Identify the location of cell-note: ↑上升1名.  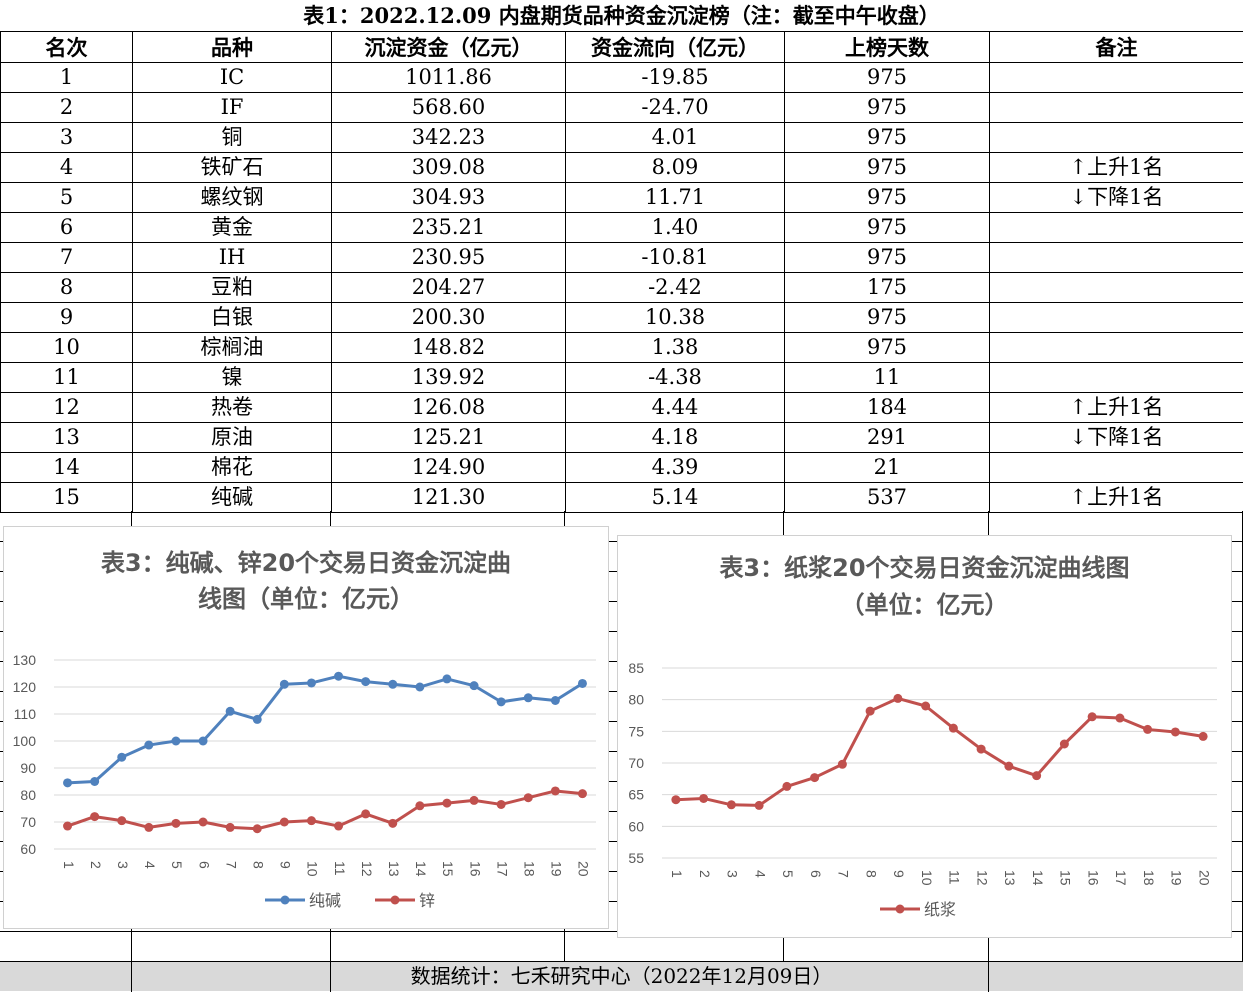
(1116, 498).